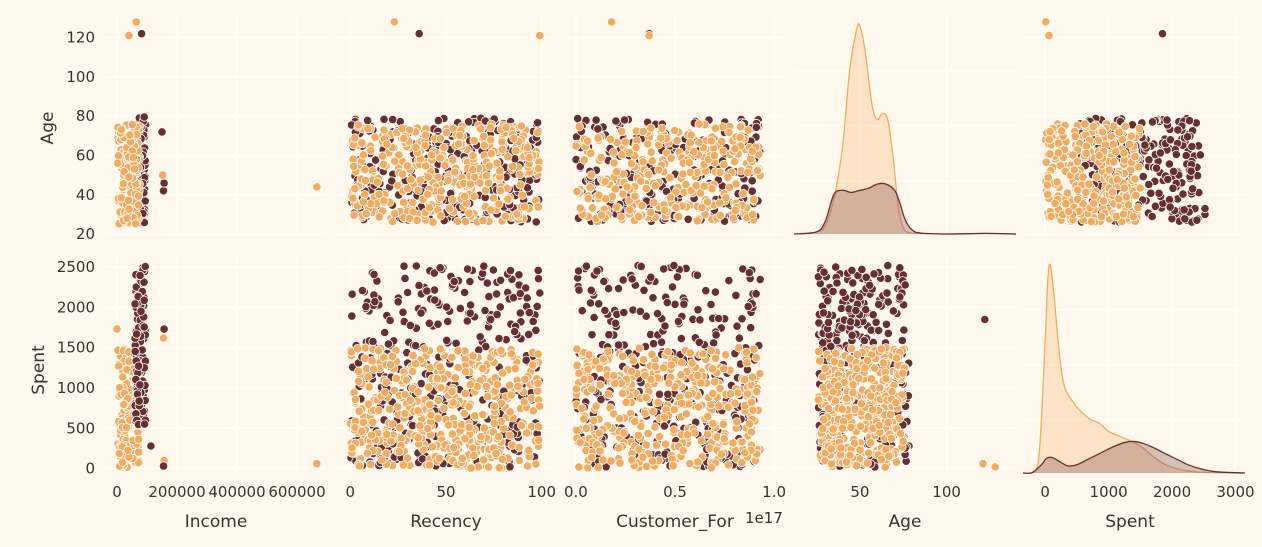  Describe the element at coordinates (946, 492) in the screenshot. I see `x-tick-label: 100` at that location.